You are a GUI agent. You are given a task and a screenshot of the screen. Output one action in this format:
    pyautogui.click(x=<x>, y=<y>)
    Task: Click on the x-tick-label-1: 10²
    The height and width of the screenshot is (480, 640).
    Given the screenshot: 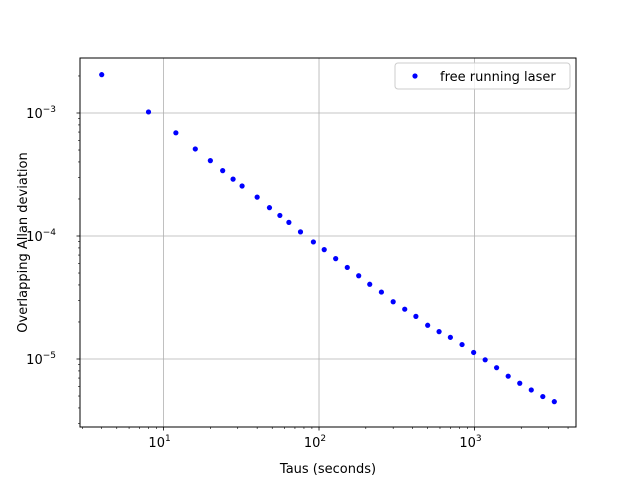 What is the action you would take?
    pyautogui.click(x=315, y=442)
    